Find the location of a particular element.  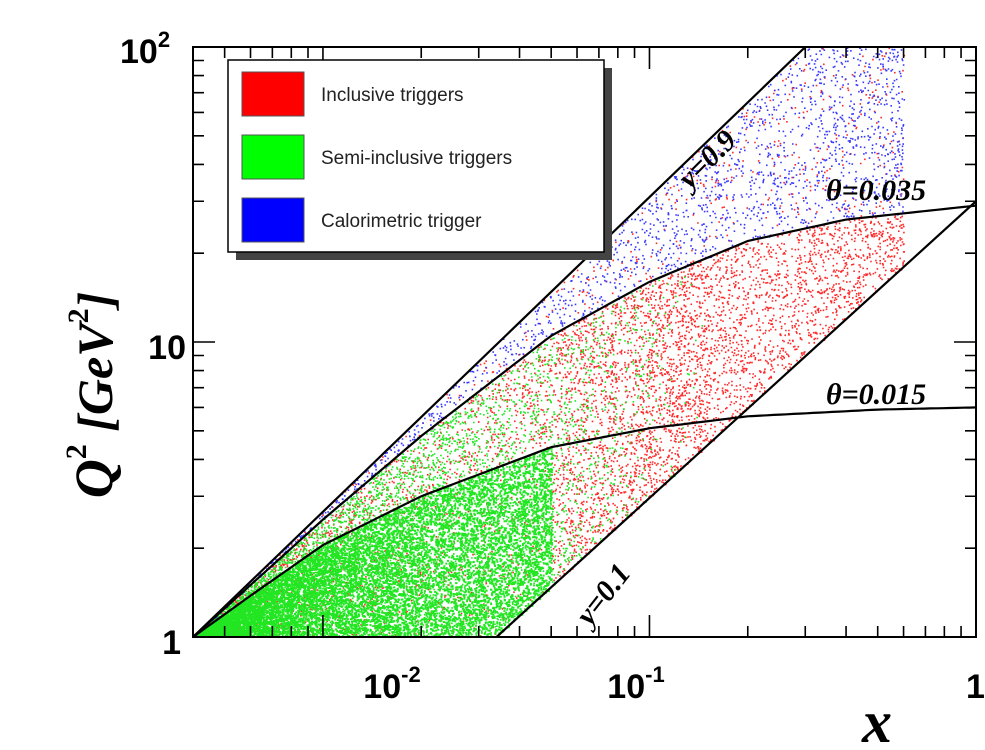

y-axis-title: Q2 [GeV2] is located at coordinates (92, 395).